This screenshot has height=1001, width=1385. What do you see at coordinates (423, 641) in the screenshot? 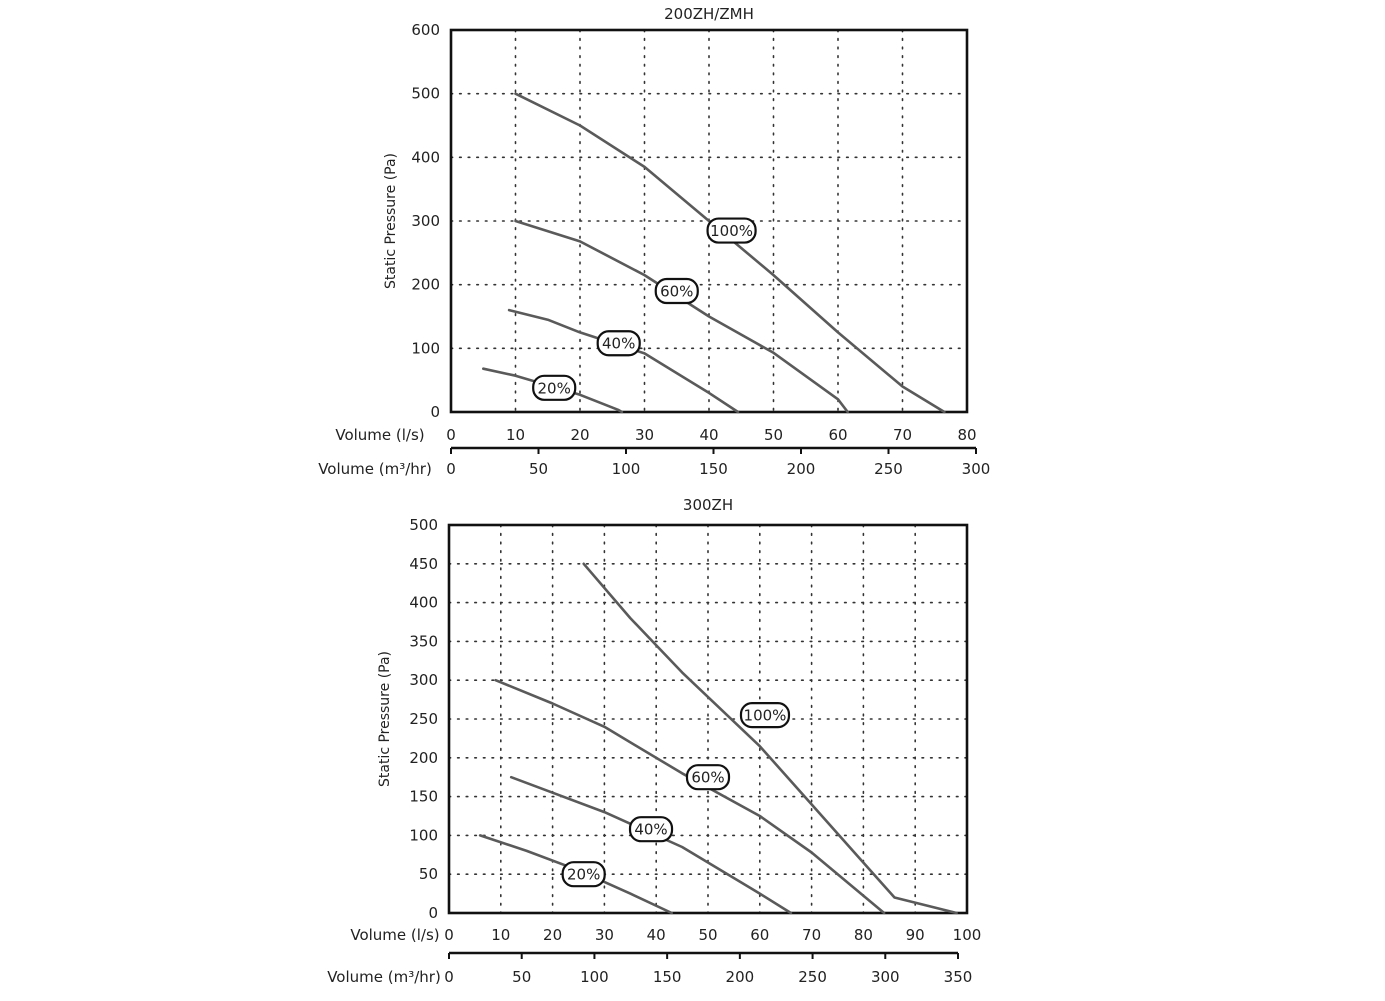
I see `y-tick-label: 350` at bounding box center [423, 641].